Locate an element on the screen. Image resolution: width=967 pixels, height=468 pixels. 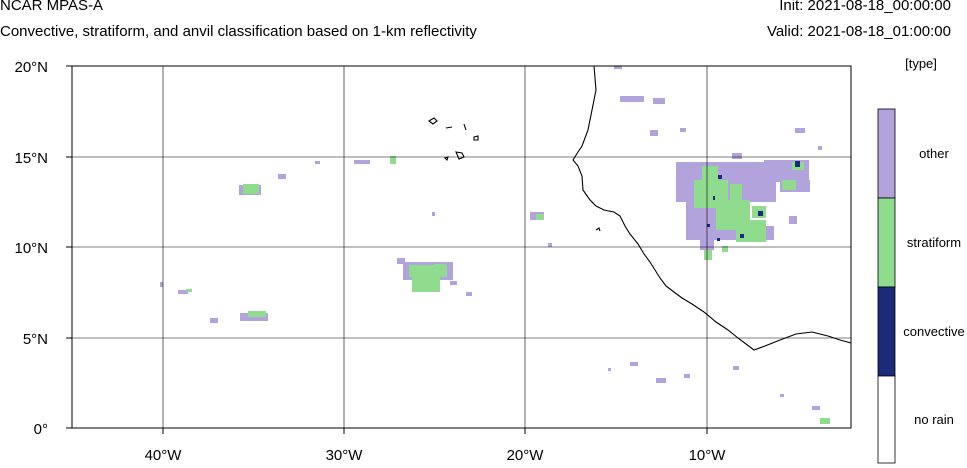
convective-patches is located at coordinates (753, 201).